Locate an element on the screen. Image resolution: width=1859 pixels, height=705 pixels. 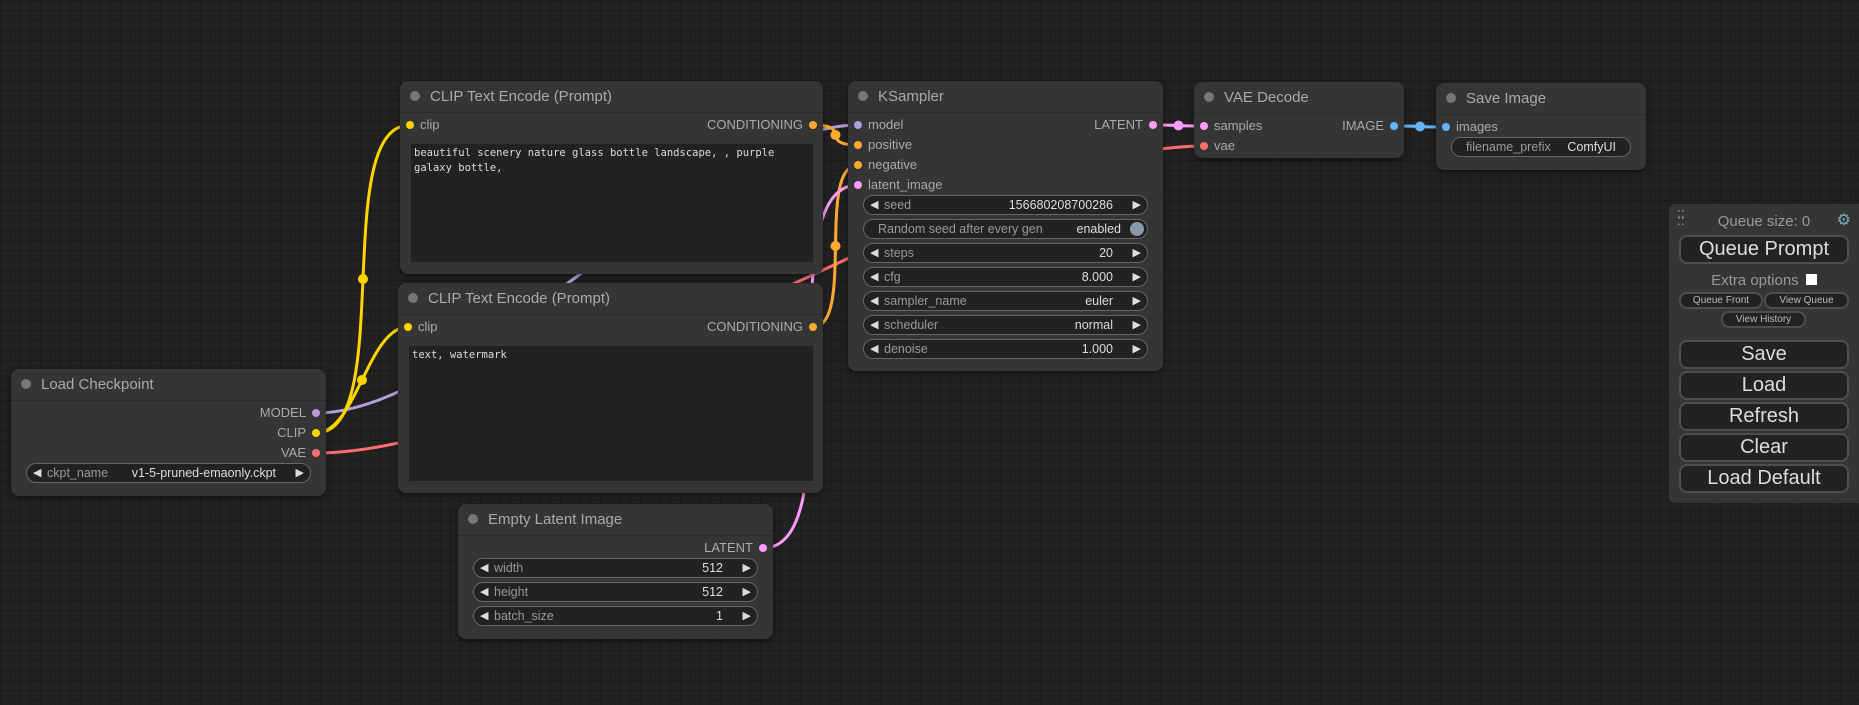
view-queue-button: View Queue is located at coordinates (1806, 300).